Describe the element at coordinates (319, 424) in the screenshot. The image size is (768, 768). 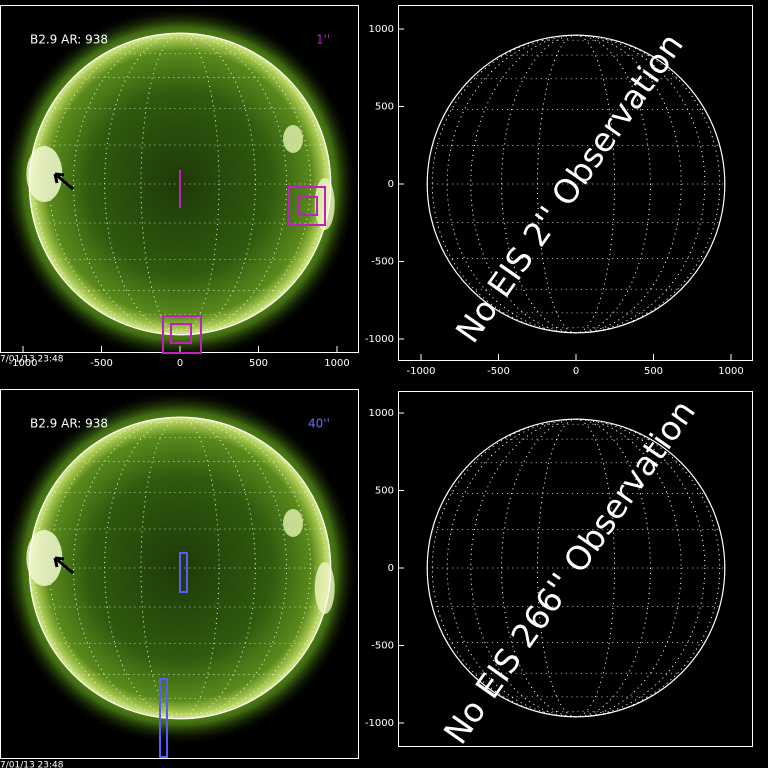
I see `scale-label: 40''` at that location.